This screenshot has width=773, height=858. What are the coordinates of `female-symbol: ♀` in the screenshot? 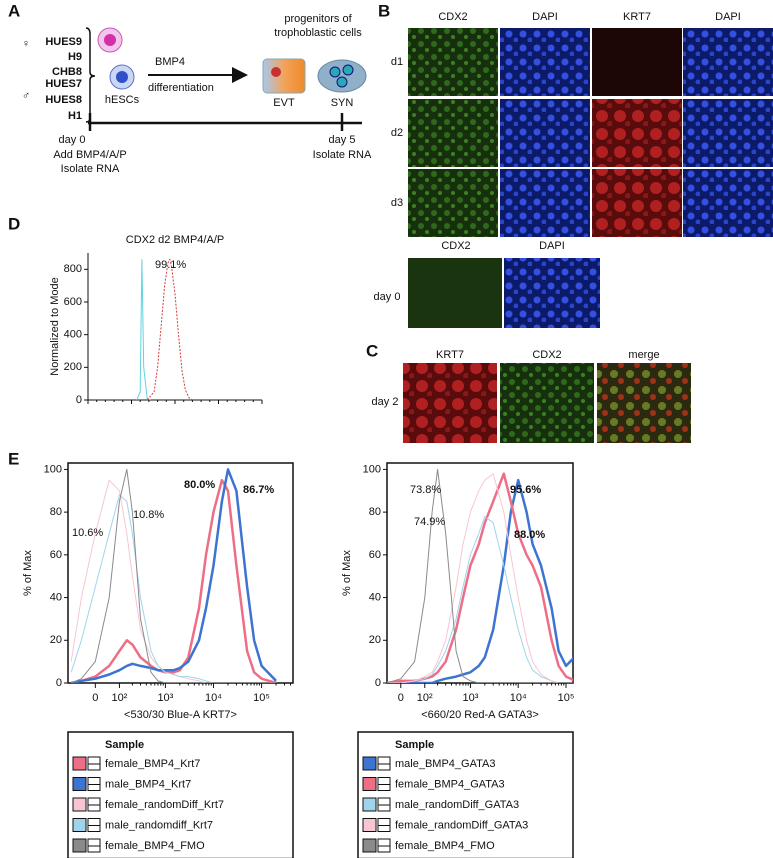 It's located at (26, 44).